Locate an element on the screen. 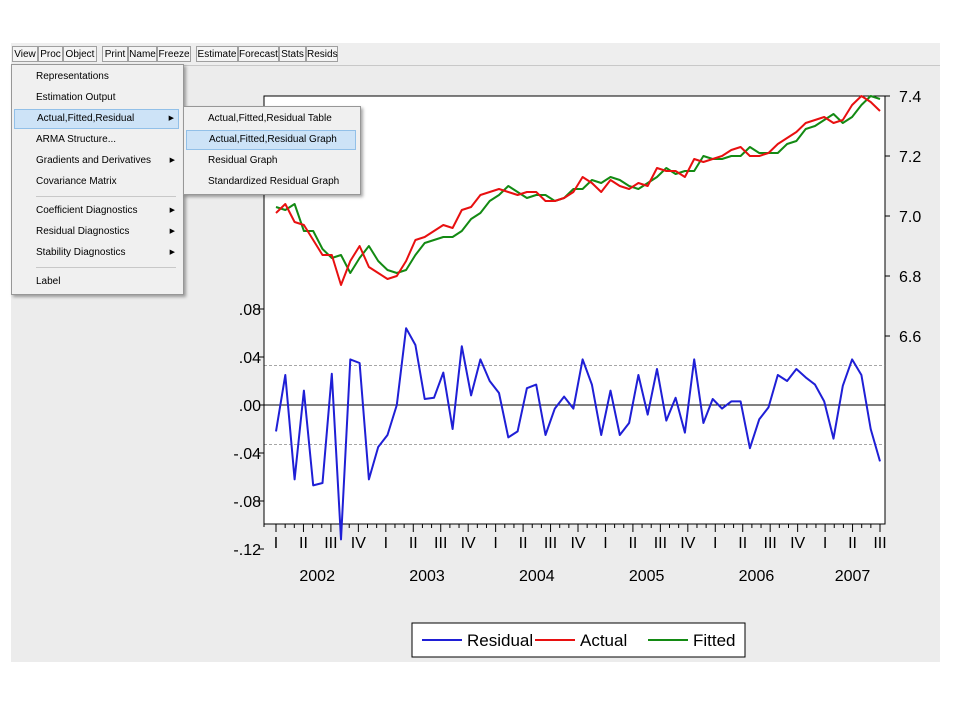  left-tick-label: .00 is located at coordinates (250, 406).